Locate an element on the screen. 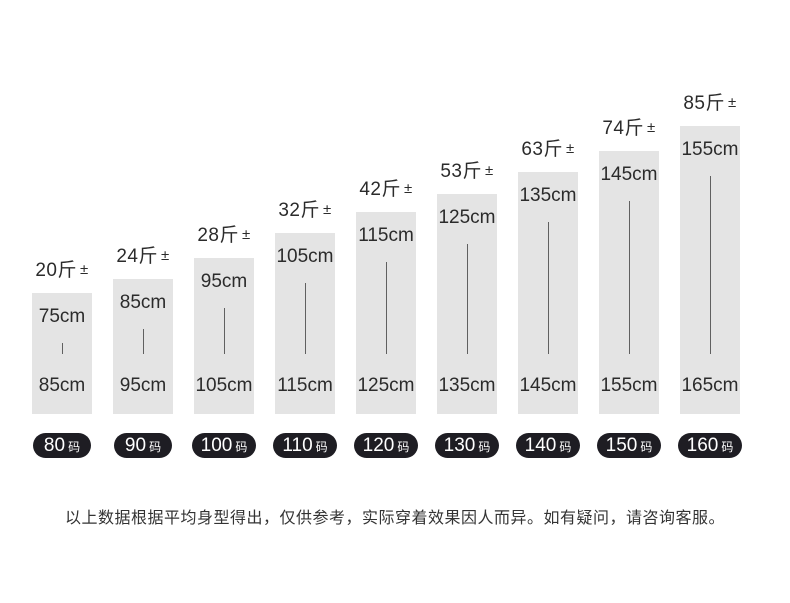 Image resolution: width=790 pixels, height=603 pixels. weight-label: 53斤 ± is located at coordinates (466, 169).